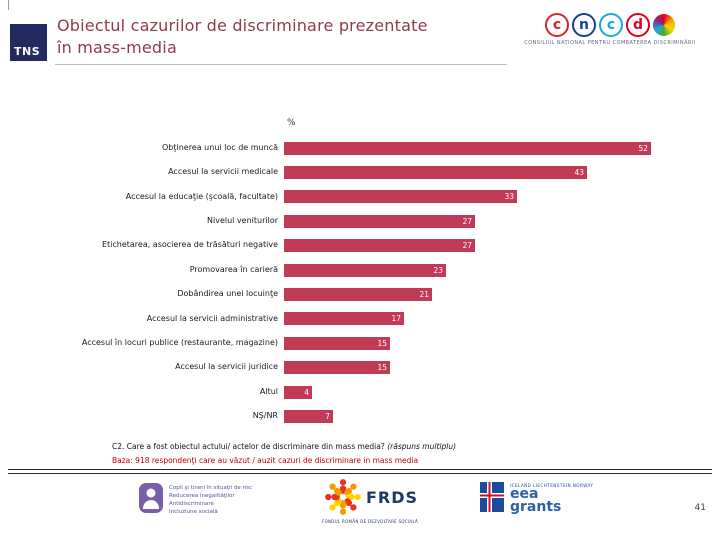 The width and height of the screenshot is (720, 540). What do you see at coordinates (191, 504) in the screenshot?
I see `program-line: Antidiscriminare` at bounding box center [191, 504].